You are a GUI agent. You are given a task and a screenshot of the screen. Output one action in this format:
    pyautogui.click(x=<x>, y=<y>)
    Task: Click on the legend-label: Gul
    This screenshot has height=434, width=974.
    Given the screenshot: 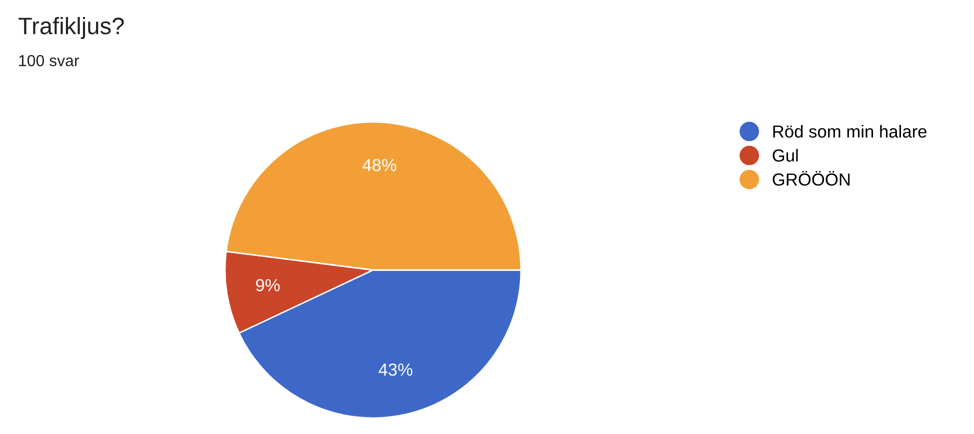 What is the action you would take?
    pyautogui.click(x=785, y=155)
    